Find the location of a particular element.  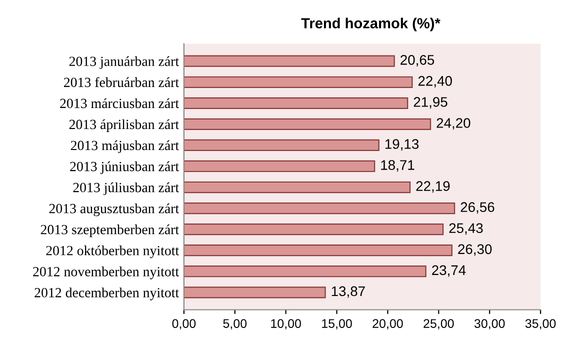

y-tick-label: 2012 decemberben nyitott is located at coordinates (107, 294).